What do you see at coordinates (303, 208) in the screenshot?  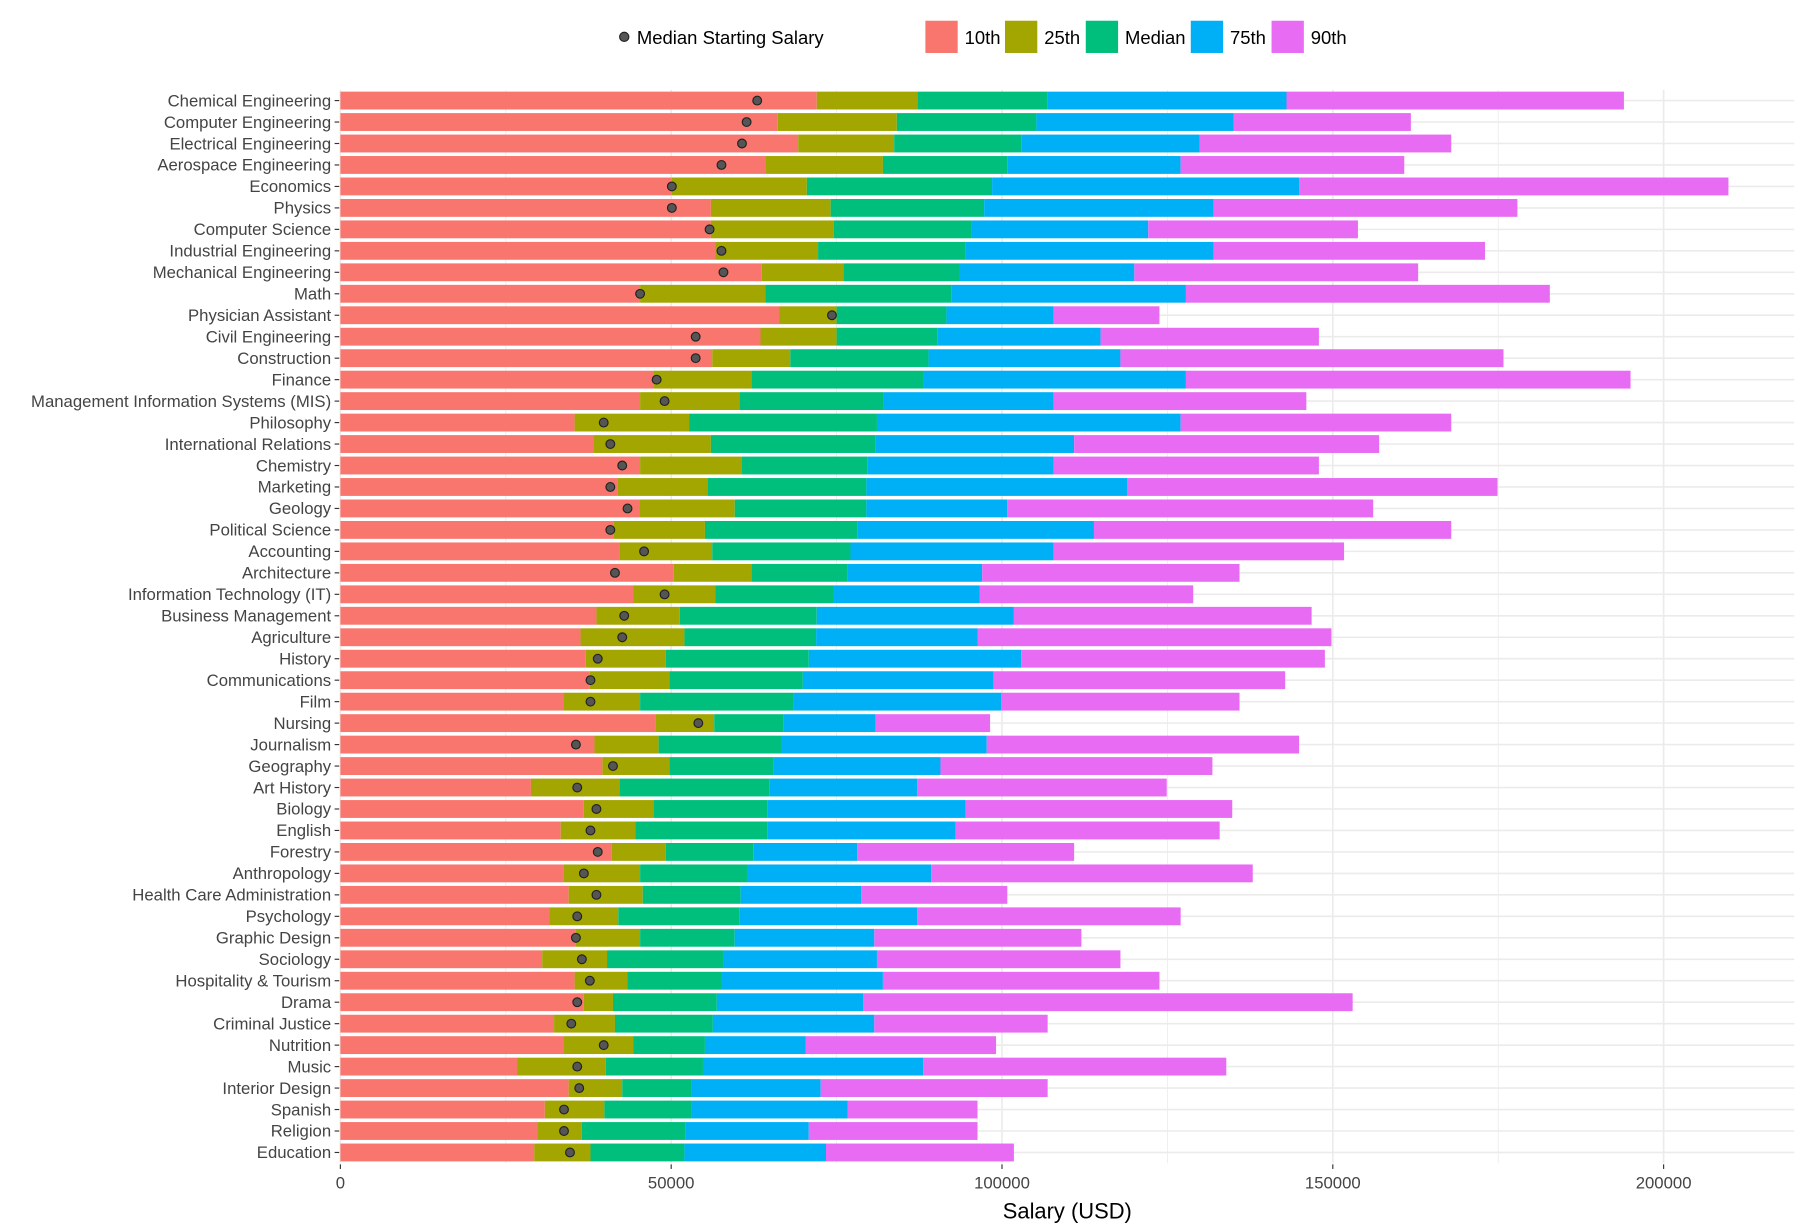 I see `y-tick-label: Physics` at bounding box center [303, 208].